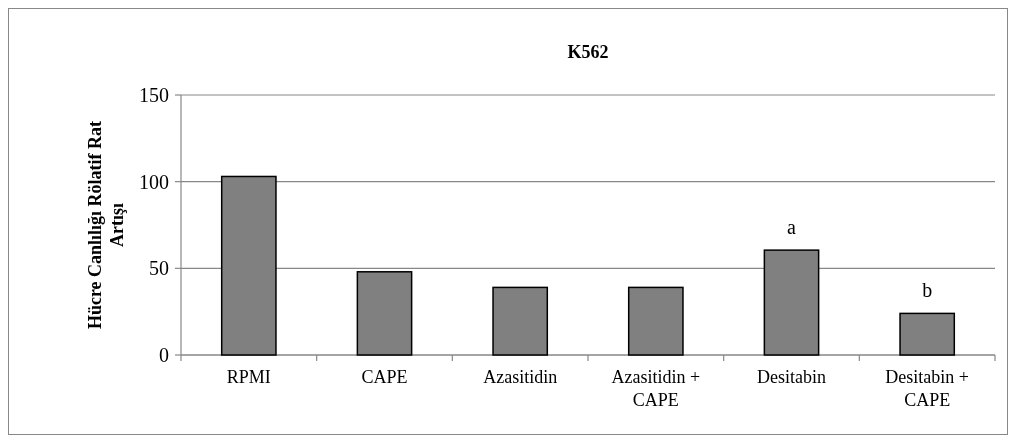 This screenshot has height=443, width=1014. What do you see at coordinates (927, 388) in the screenshot?
I see `x-tick-label: Desitabin + CAPE` at bounding box center [927, 388].